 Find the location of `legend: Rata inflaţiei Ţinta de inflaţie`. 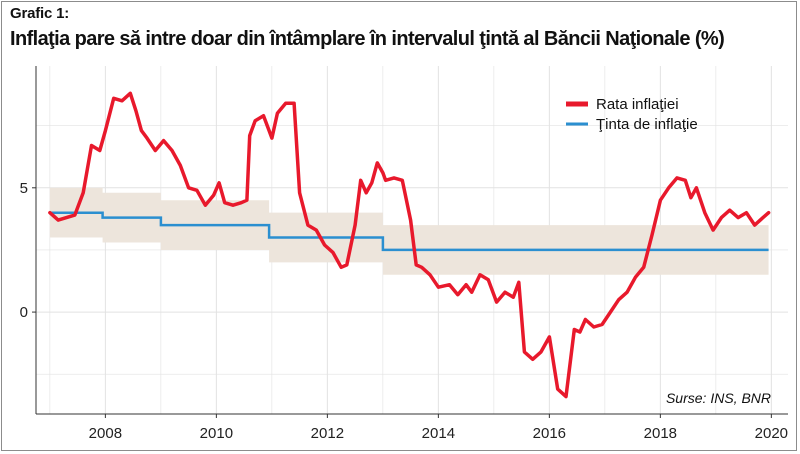

legend: Rata inflaţiei Ţinta de inflaţie is located at coordinates (632, 114).